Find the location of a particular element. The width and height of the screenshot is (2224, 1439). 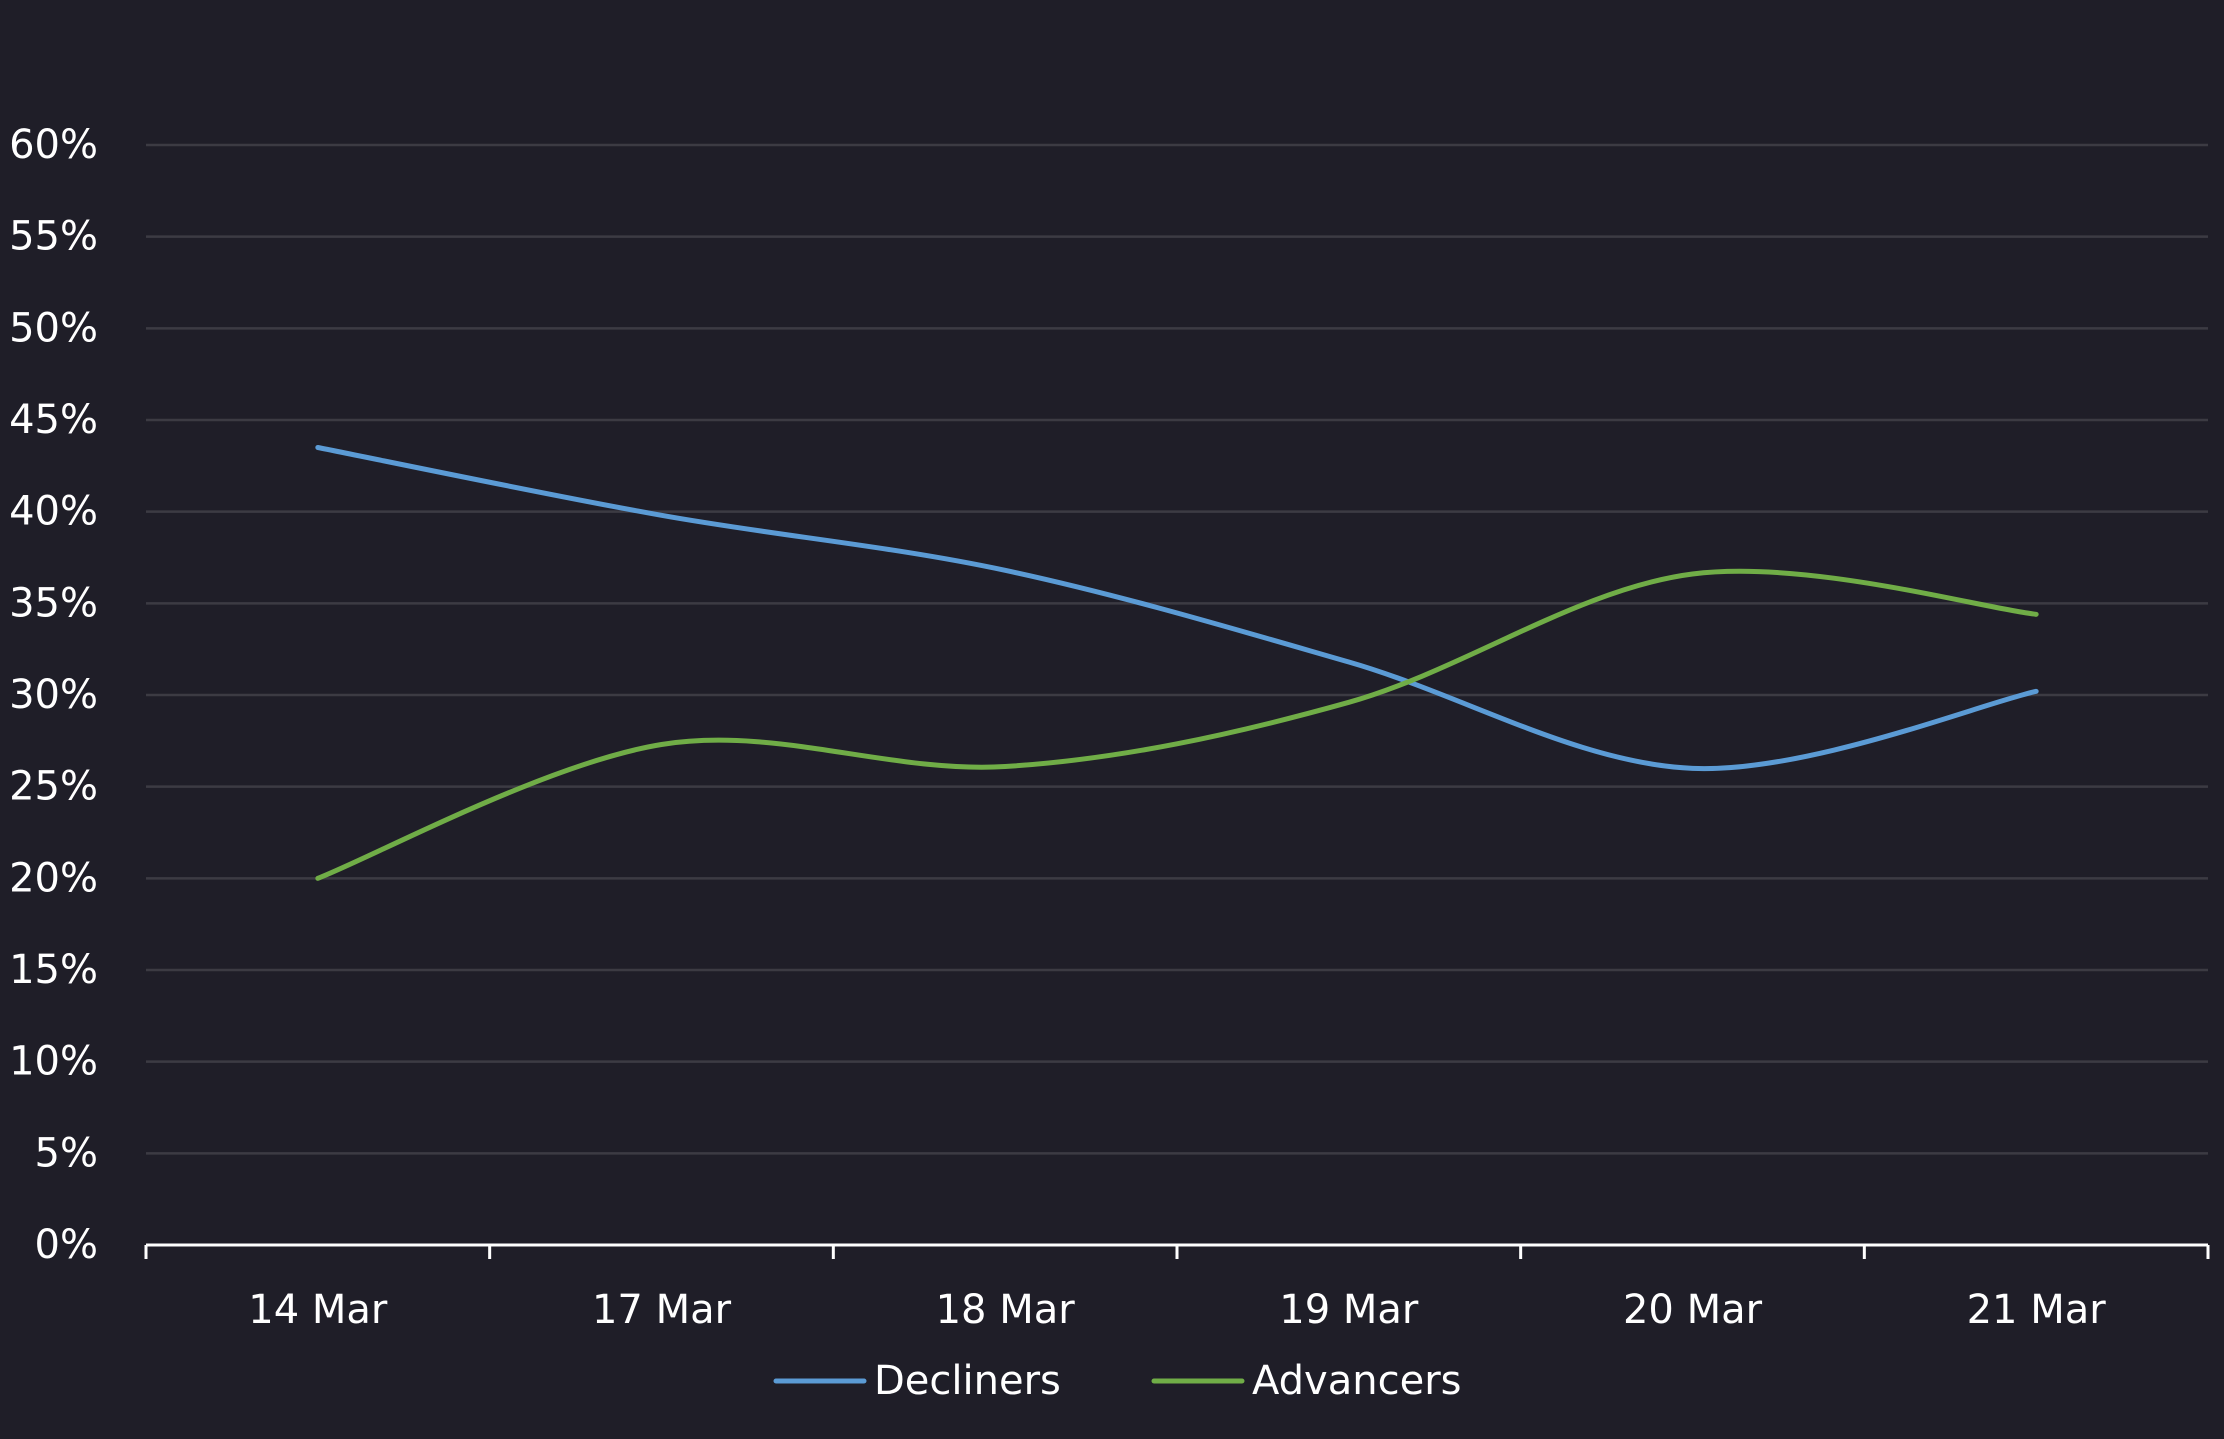

legend: Decliners Advancers is located at coordinates (1117, 1381).